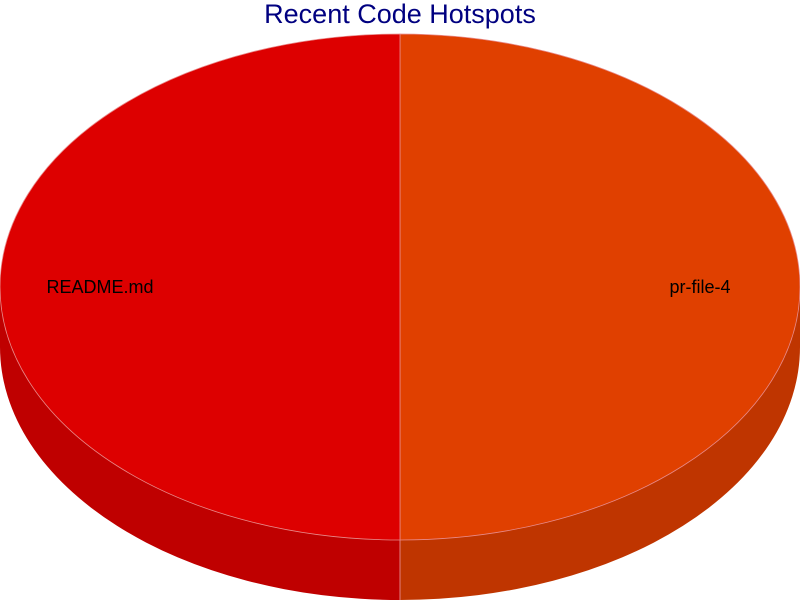 This screenshot has height=600, width=800. I want to click on chart-title: Recent Code Hotspots, so click(400, 14).